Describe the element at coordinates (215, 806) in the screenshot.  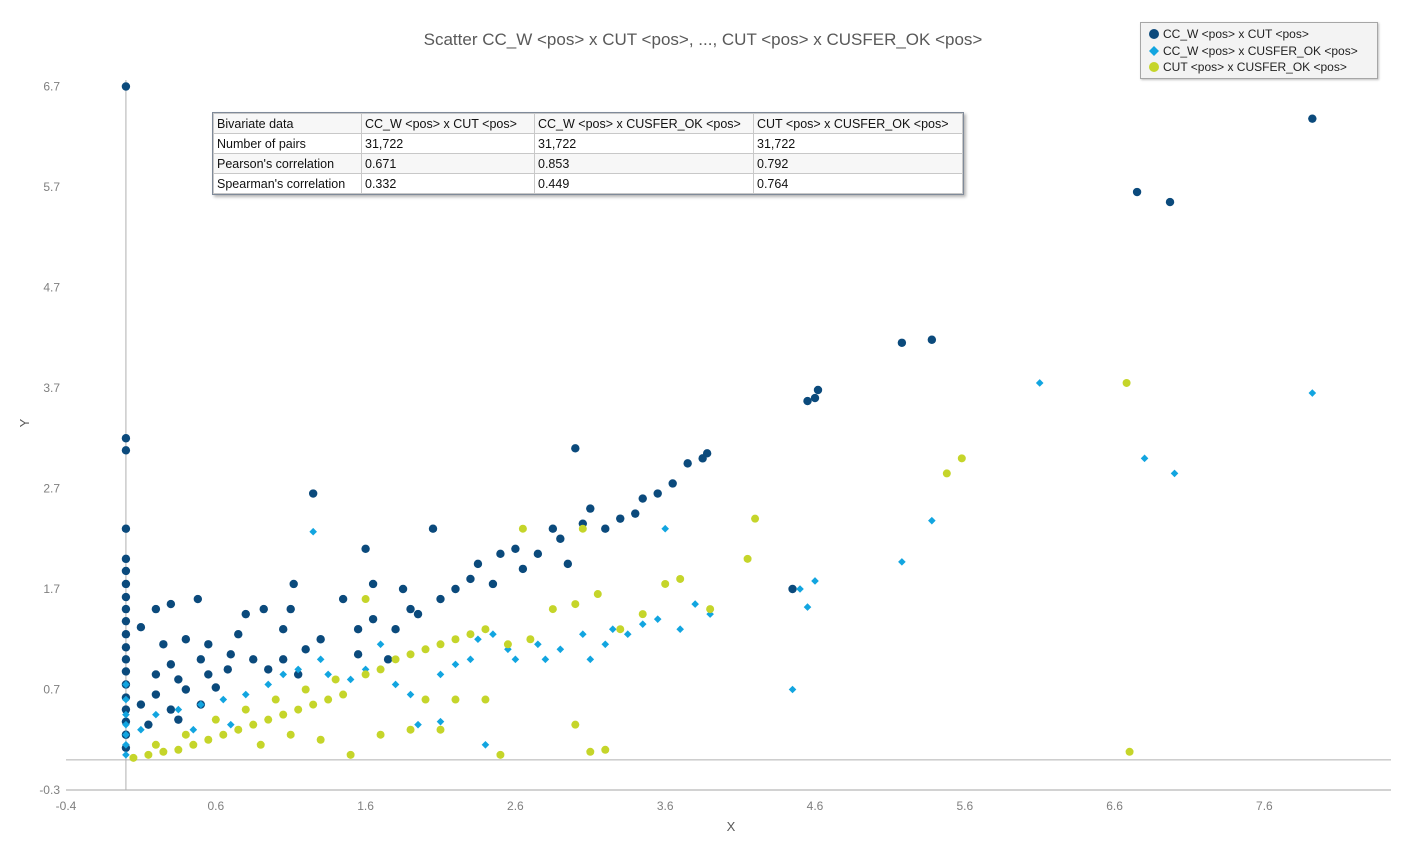
I see `x-tick-label: 0.6` at that location.